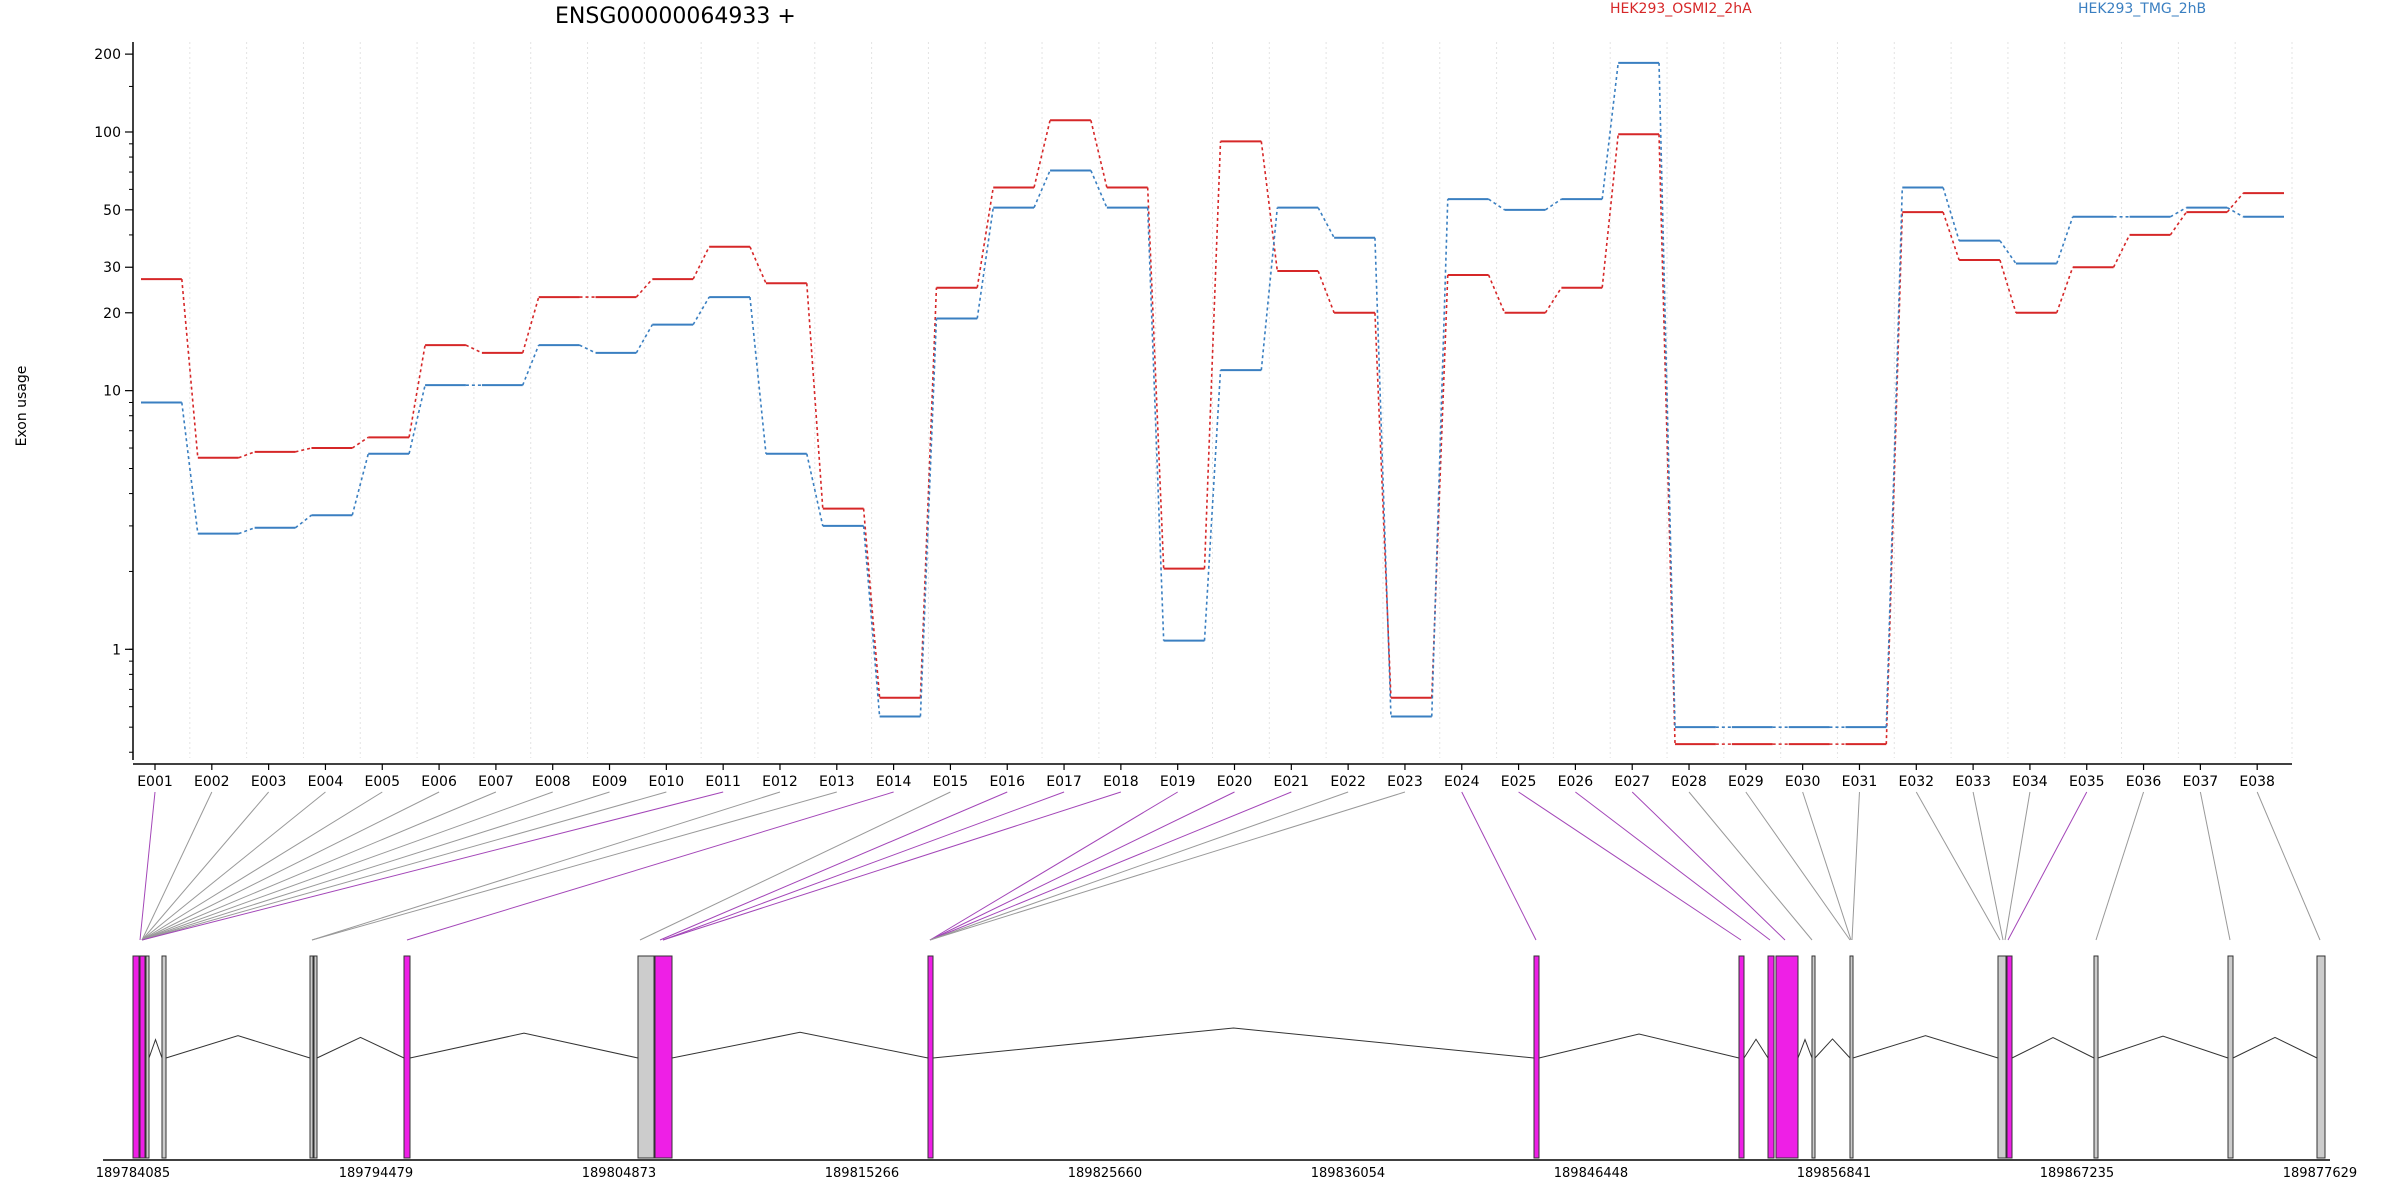 The height and width of the screenshot is (1200, 2400). Describe the element at coordinates (112, 211) in the screenshot. I see `y-tick-label: 50` at that location.